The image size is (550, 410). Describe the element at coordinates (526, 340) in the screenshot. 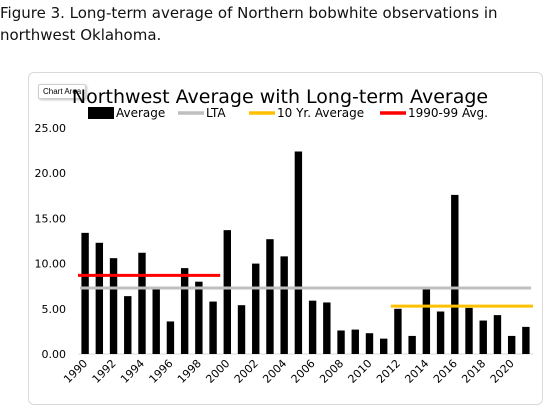

I see `bar-2021` at that location.